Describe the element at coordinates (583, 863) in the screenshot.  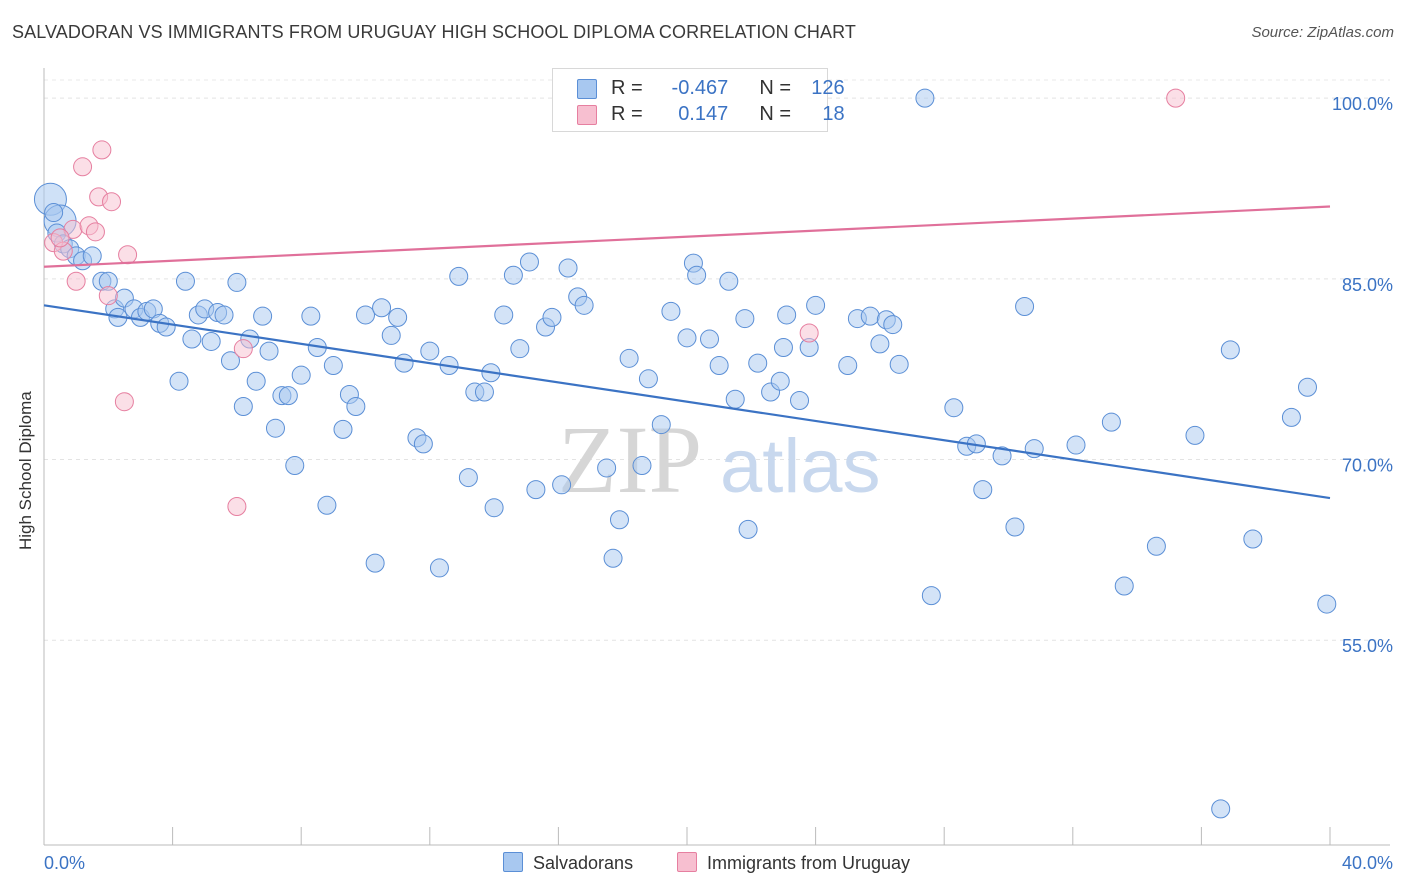
I see `bottom-legend-label: Salvadorans` at that location.